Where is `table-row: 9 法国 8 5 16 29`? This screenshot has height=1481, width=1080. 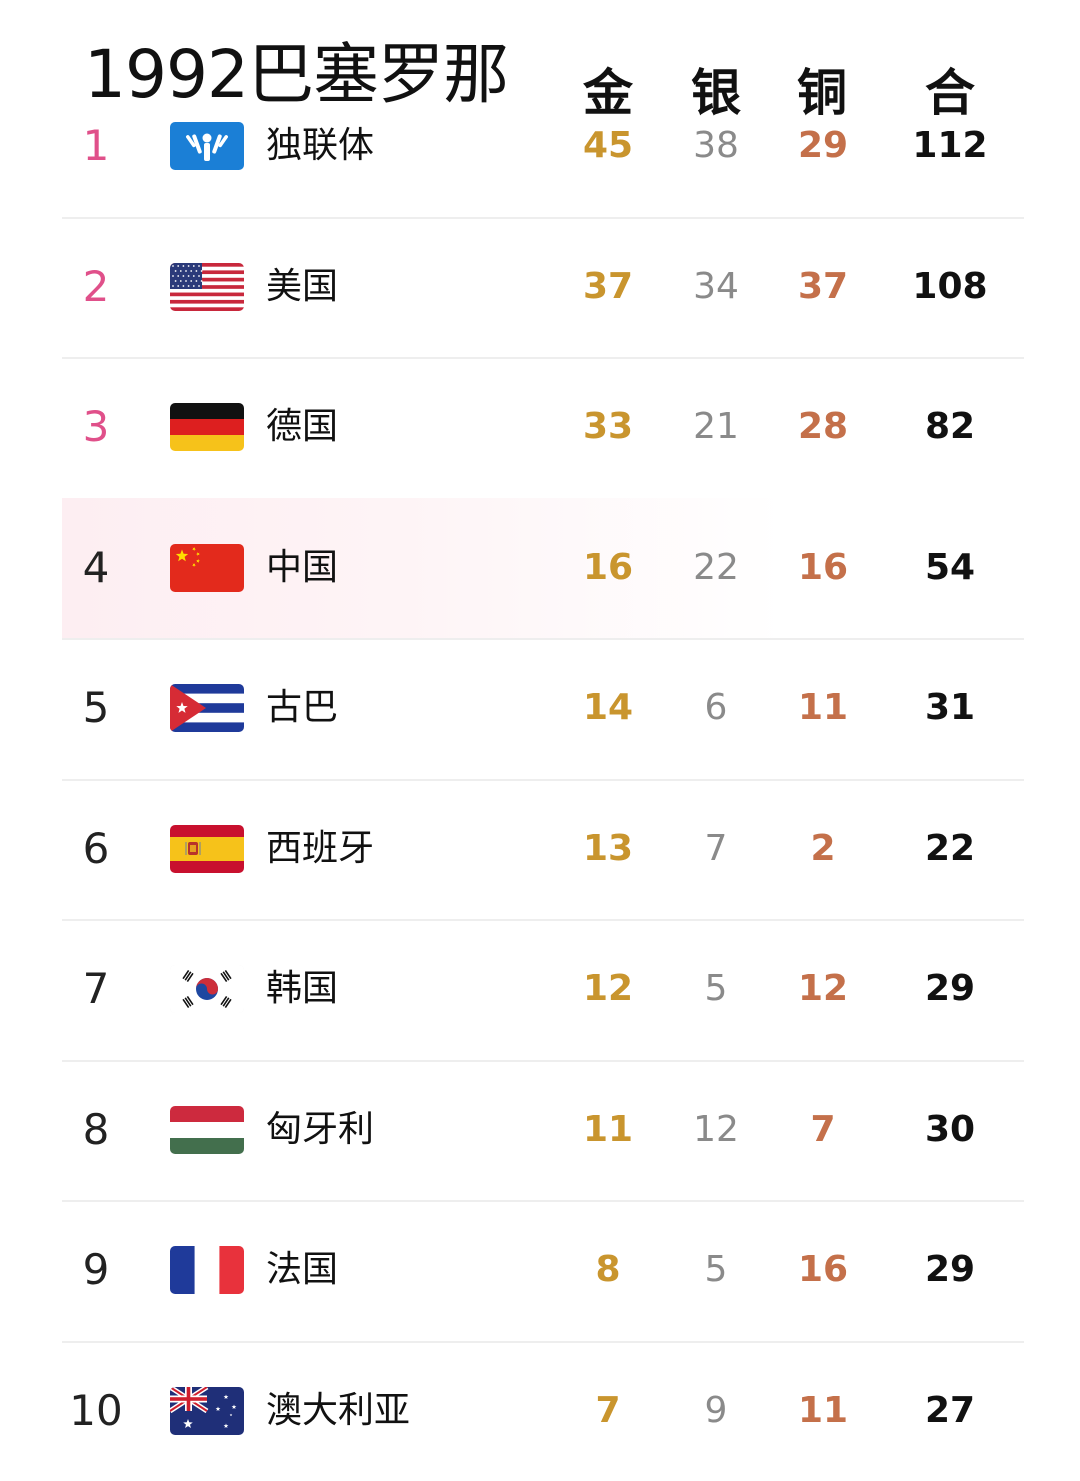
table-row: 9 法国 8 5 16 29 is located at coordinates (543, 1270).